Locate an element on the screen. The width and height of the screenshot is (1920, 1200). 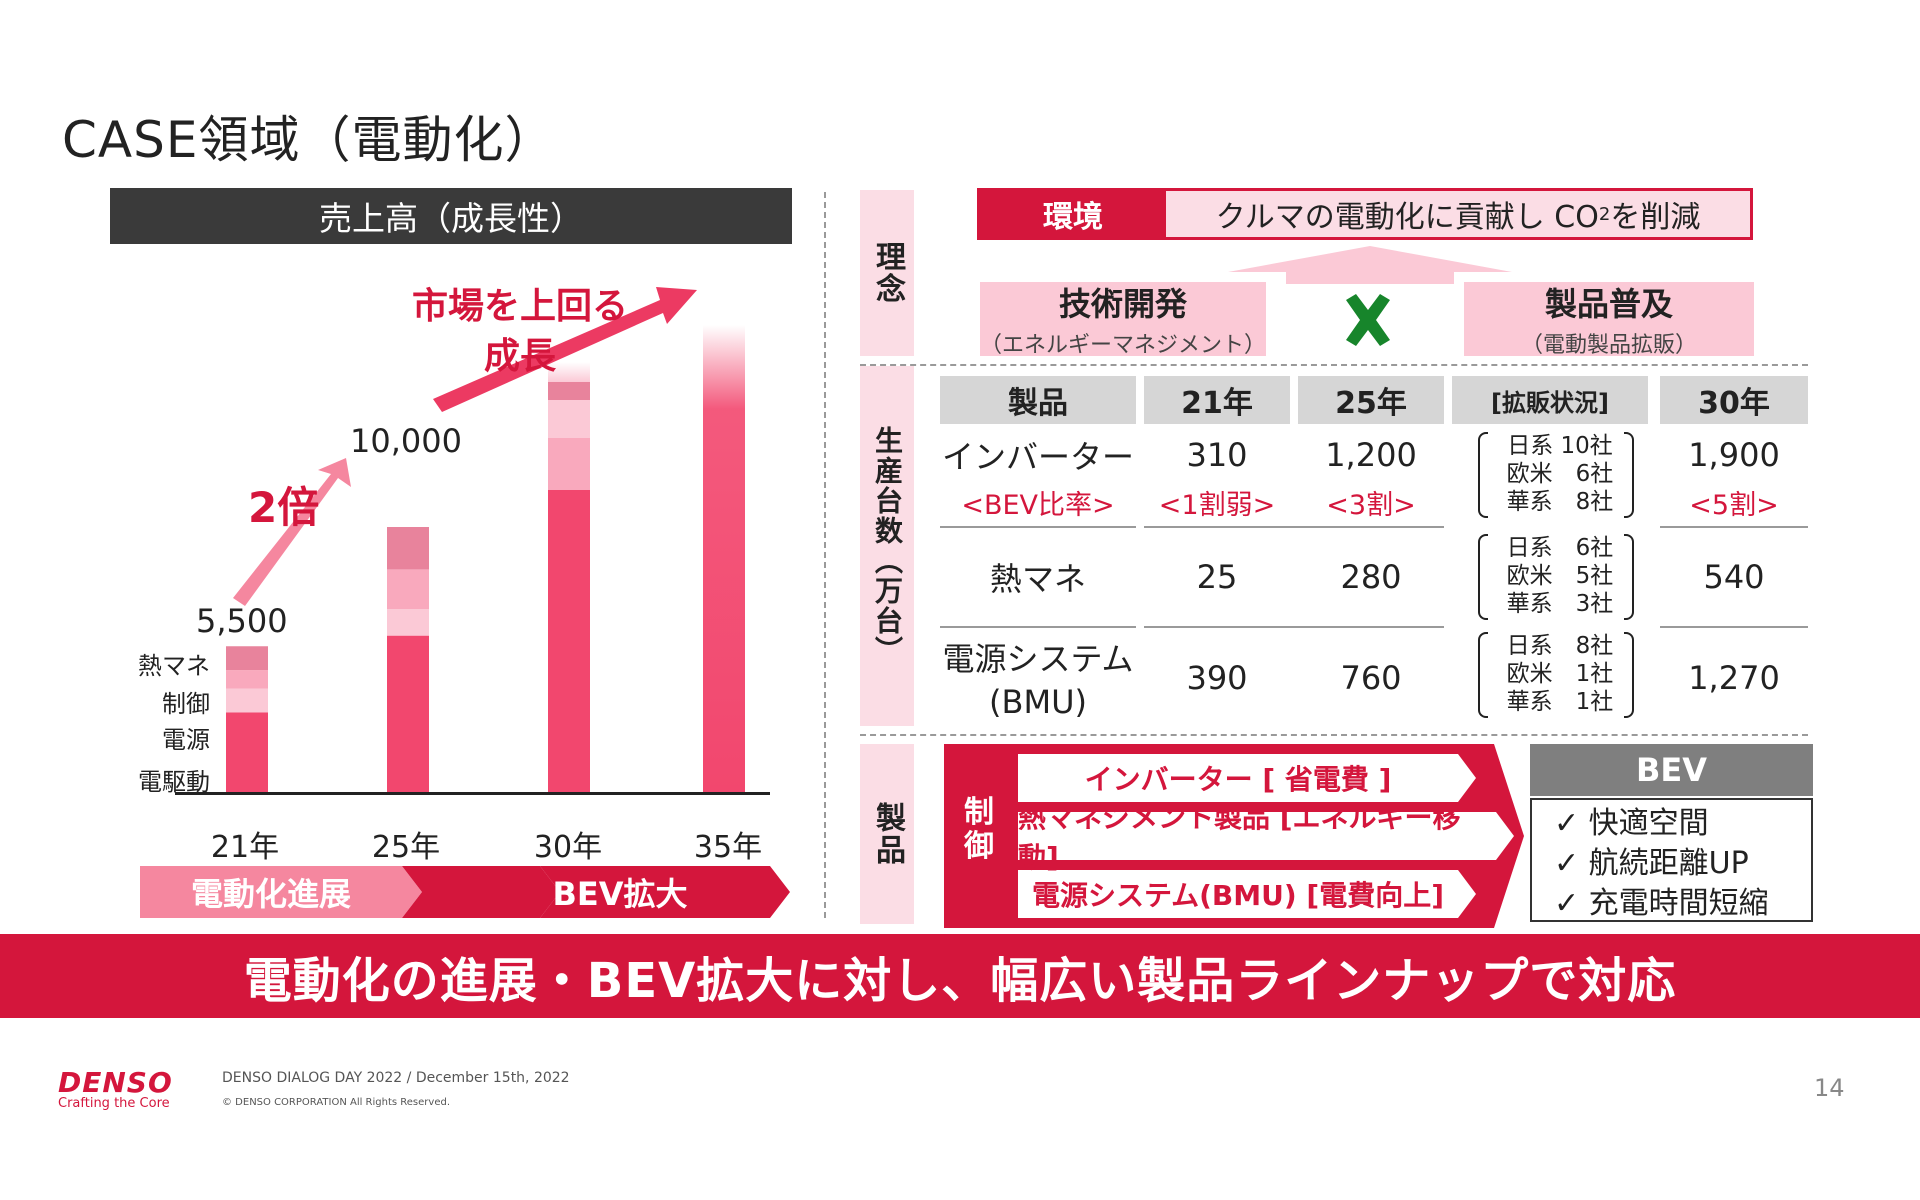
sales-chart is located at coordinates (485, 539).